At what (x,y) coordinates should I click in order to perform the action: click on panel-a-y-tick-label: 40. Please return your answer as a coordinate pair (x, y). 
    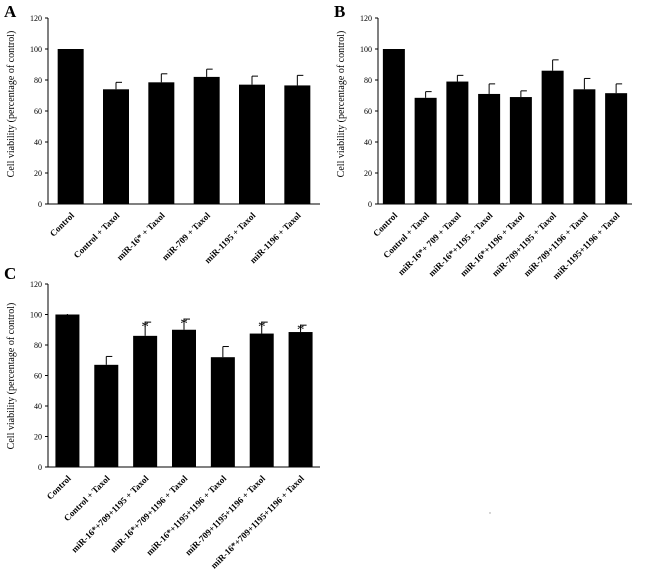
    Looking at the image, I should click on (38, 142).